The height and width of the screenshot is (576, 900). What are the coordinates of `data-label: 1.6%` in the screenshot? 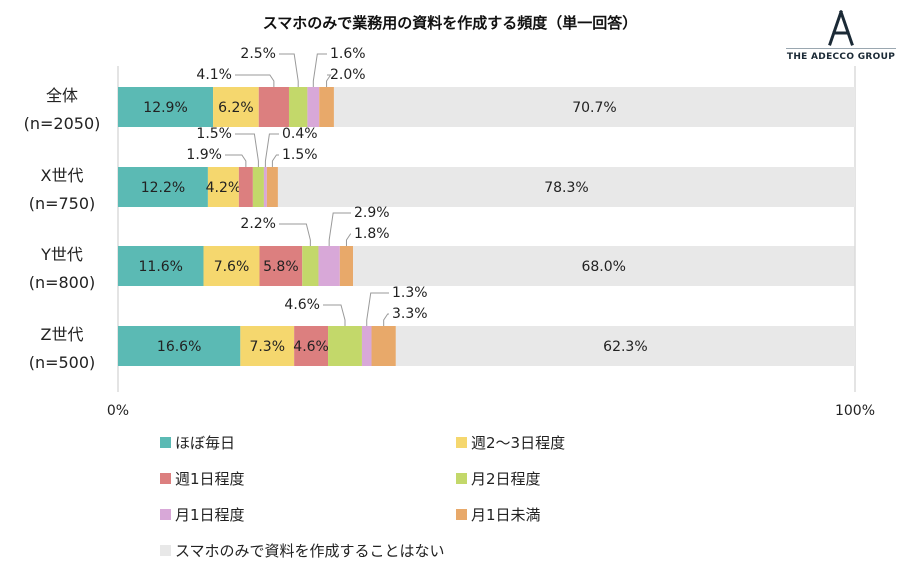 It's located at (348, 54).